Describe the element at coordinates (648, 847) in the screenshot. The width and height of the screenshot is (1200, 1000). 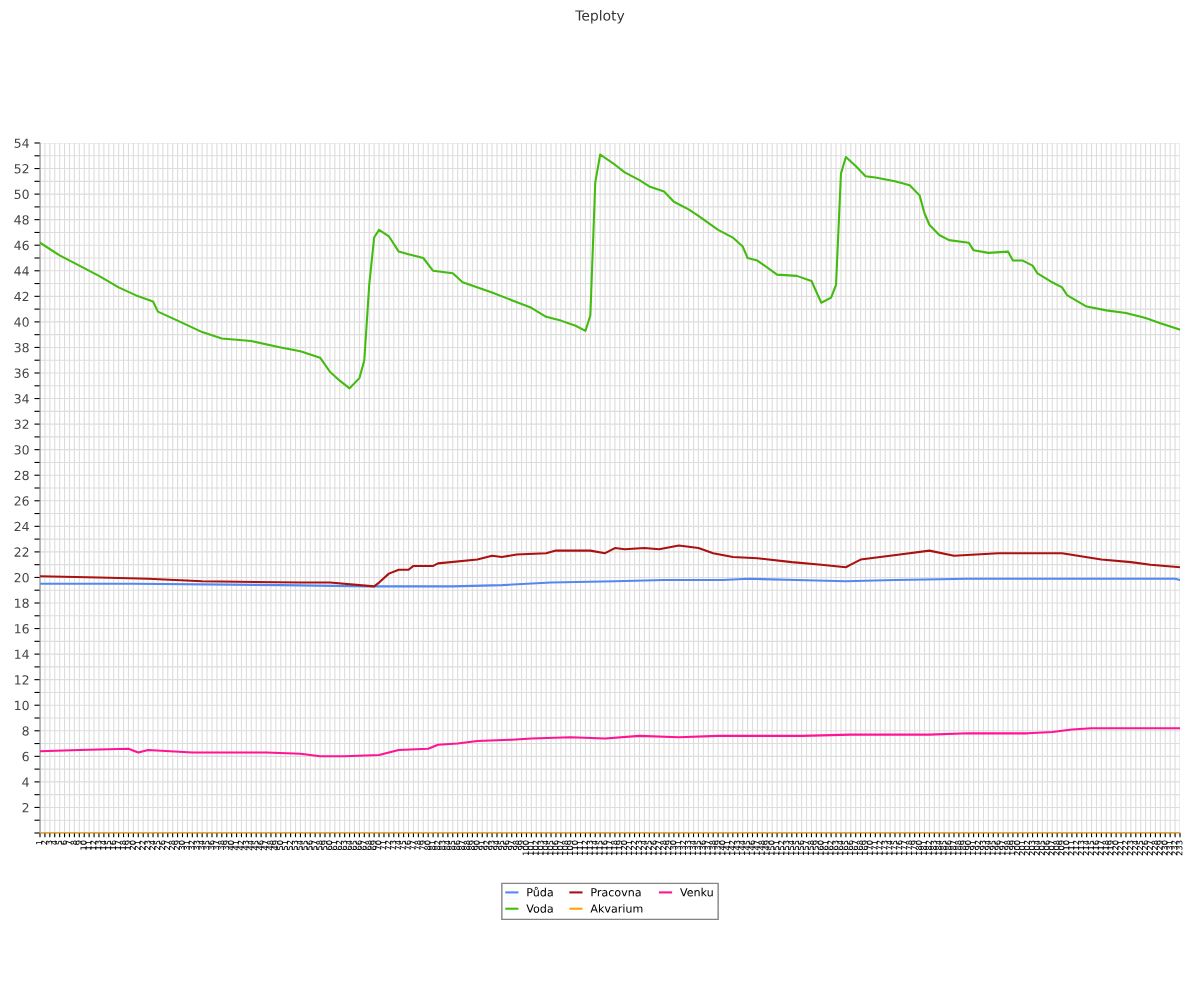
I see `x-tick-label: 125` at that location.